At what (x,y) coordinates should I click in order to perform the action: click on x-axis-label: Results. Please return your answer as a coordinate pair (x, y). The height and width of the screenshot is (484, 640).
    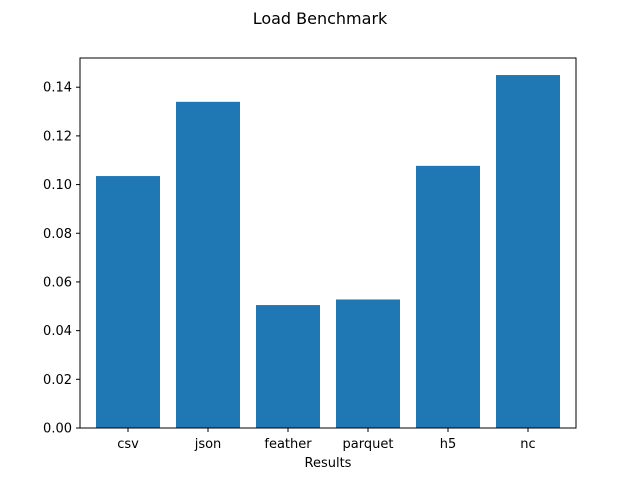
    Looking at the image, I should click on (328, 463).